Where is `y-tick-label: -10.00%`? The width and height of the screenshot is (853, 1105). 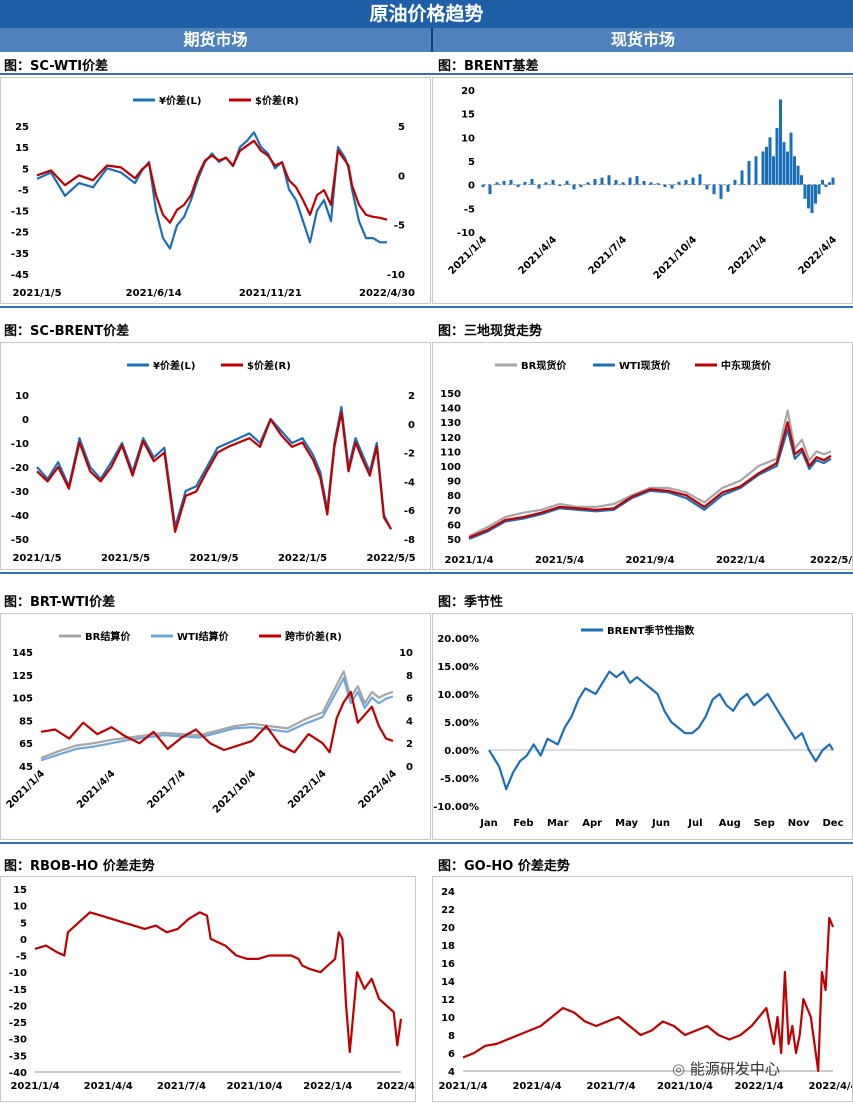 y-tick-label: -10.00% is located at coordinates (456, 807).